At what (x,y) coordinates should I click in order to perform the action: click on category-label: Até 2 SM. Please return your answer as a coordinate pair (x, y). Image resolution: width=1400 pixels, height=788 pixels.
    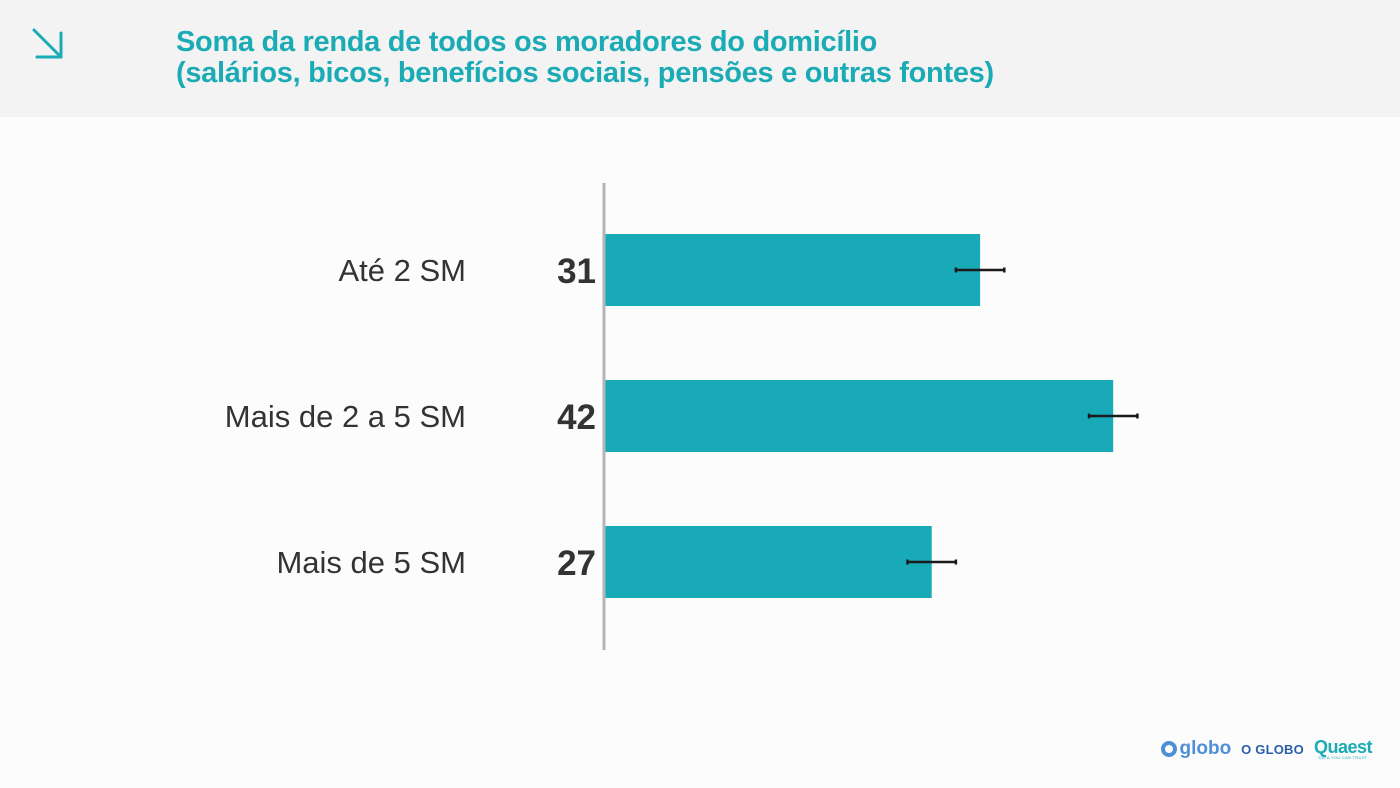
    Looking at the image, I should click on (403, 270).